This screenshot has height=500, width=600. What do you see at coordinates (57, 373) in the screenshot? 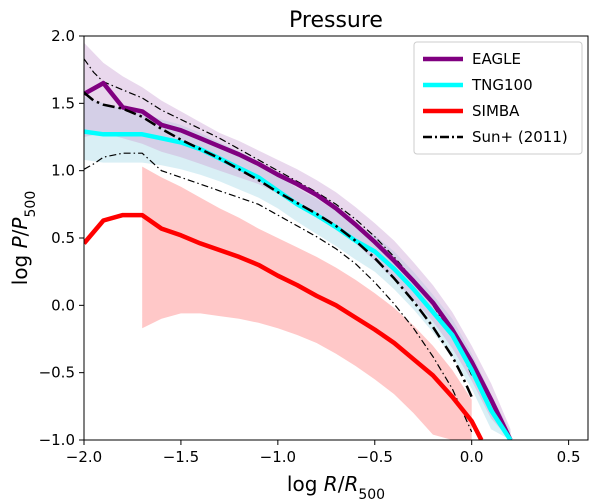
I see `y-tick-label: −0.5` at bounding box center [57, 373].